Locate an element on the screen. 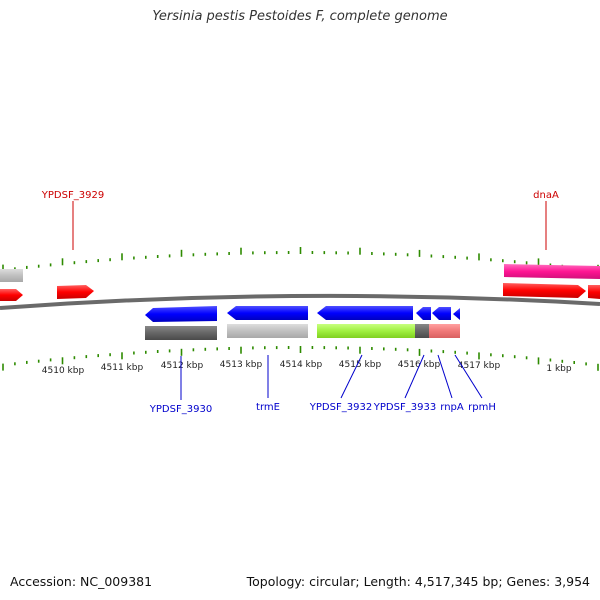 The image size is (600, 600). gene-arrow-rnpa is located at coordinates (441, 313).